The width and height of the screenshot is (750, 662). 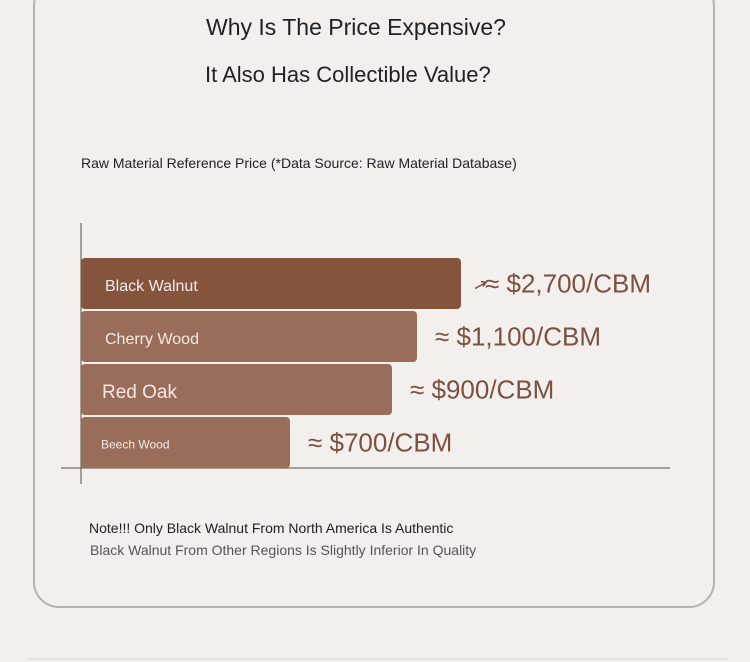 I want to click on bar-label: Black Walnut, so click(x=151, y=286).